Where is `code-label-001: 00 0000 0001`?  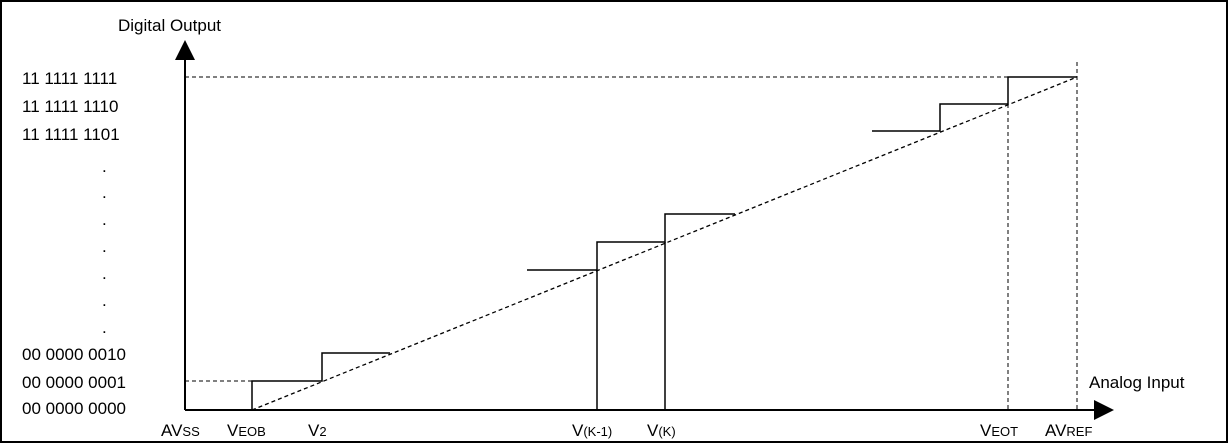
code-label-001: 00 0000 0001 is located at coordinates (74, 382).